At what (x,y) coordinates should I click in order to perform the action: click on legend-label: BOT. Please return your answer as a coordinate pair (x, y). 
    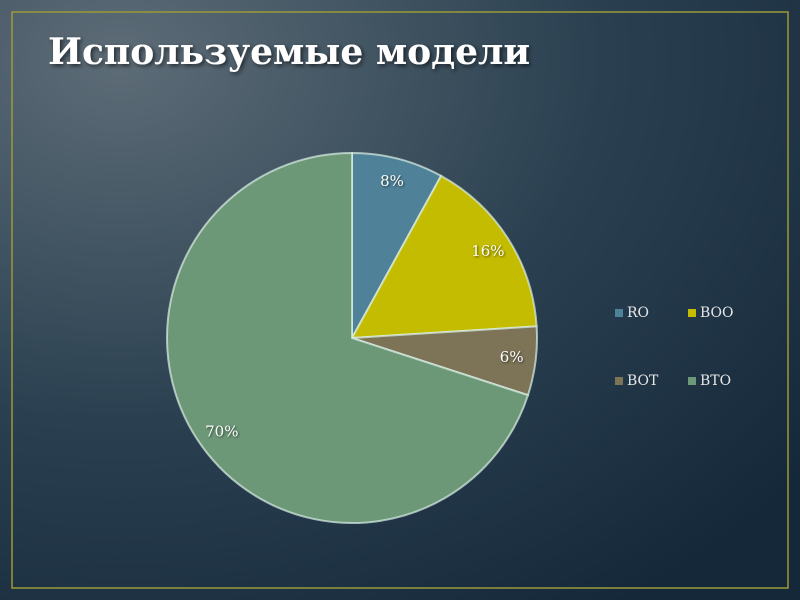
    Looking at the image, I should click on (643, 381).